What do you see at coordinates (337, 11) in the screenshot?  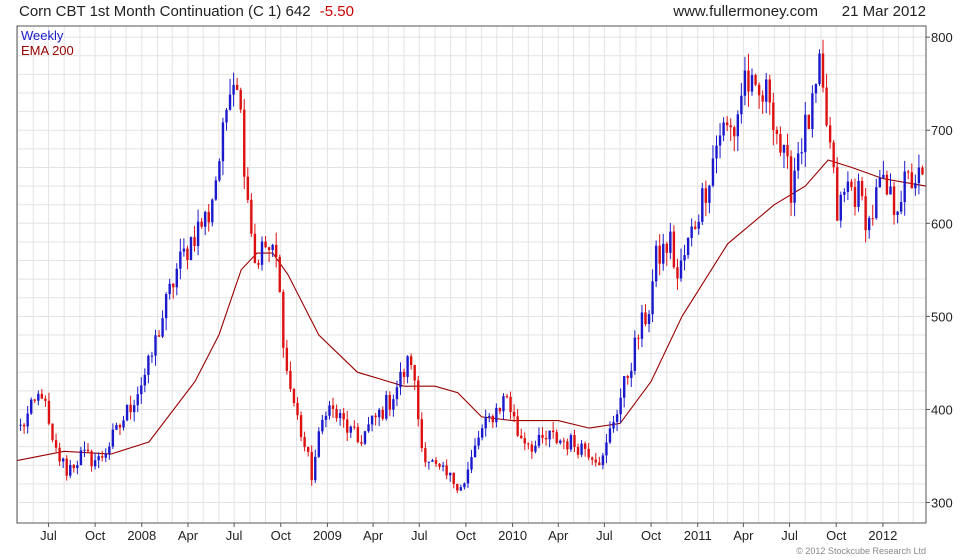 I see `price-change: -5.50` at bounding box center [337, 11].